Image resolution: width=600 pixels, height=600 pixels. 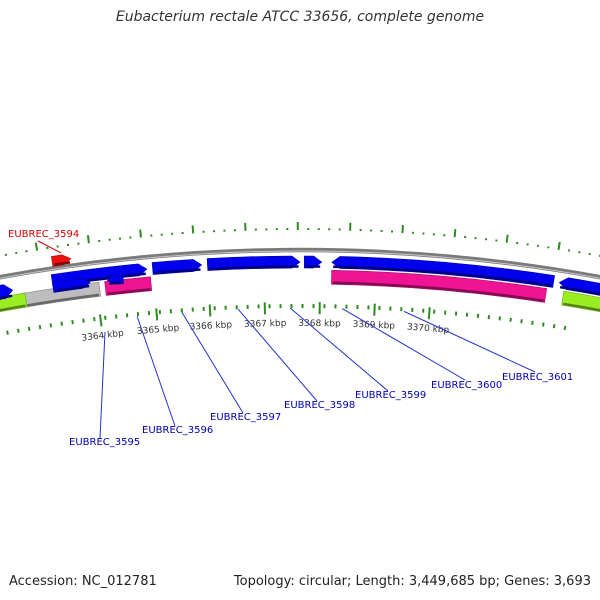 I want to click on gene-label-eubrec_3601: EUBREC_3601, so click(x=537, y=377).